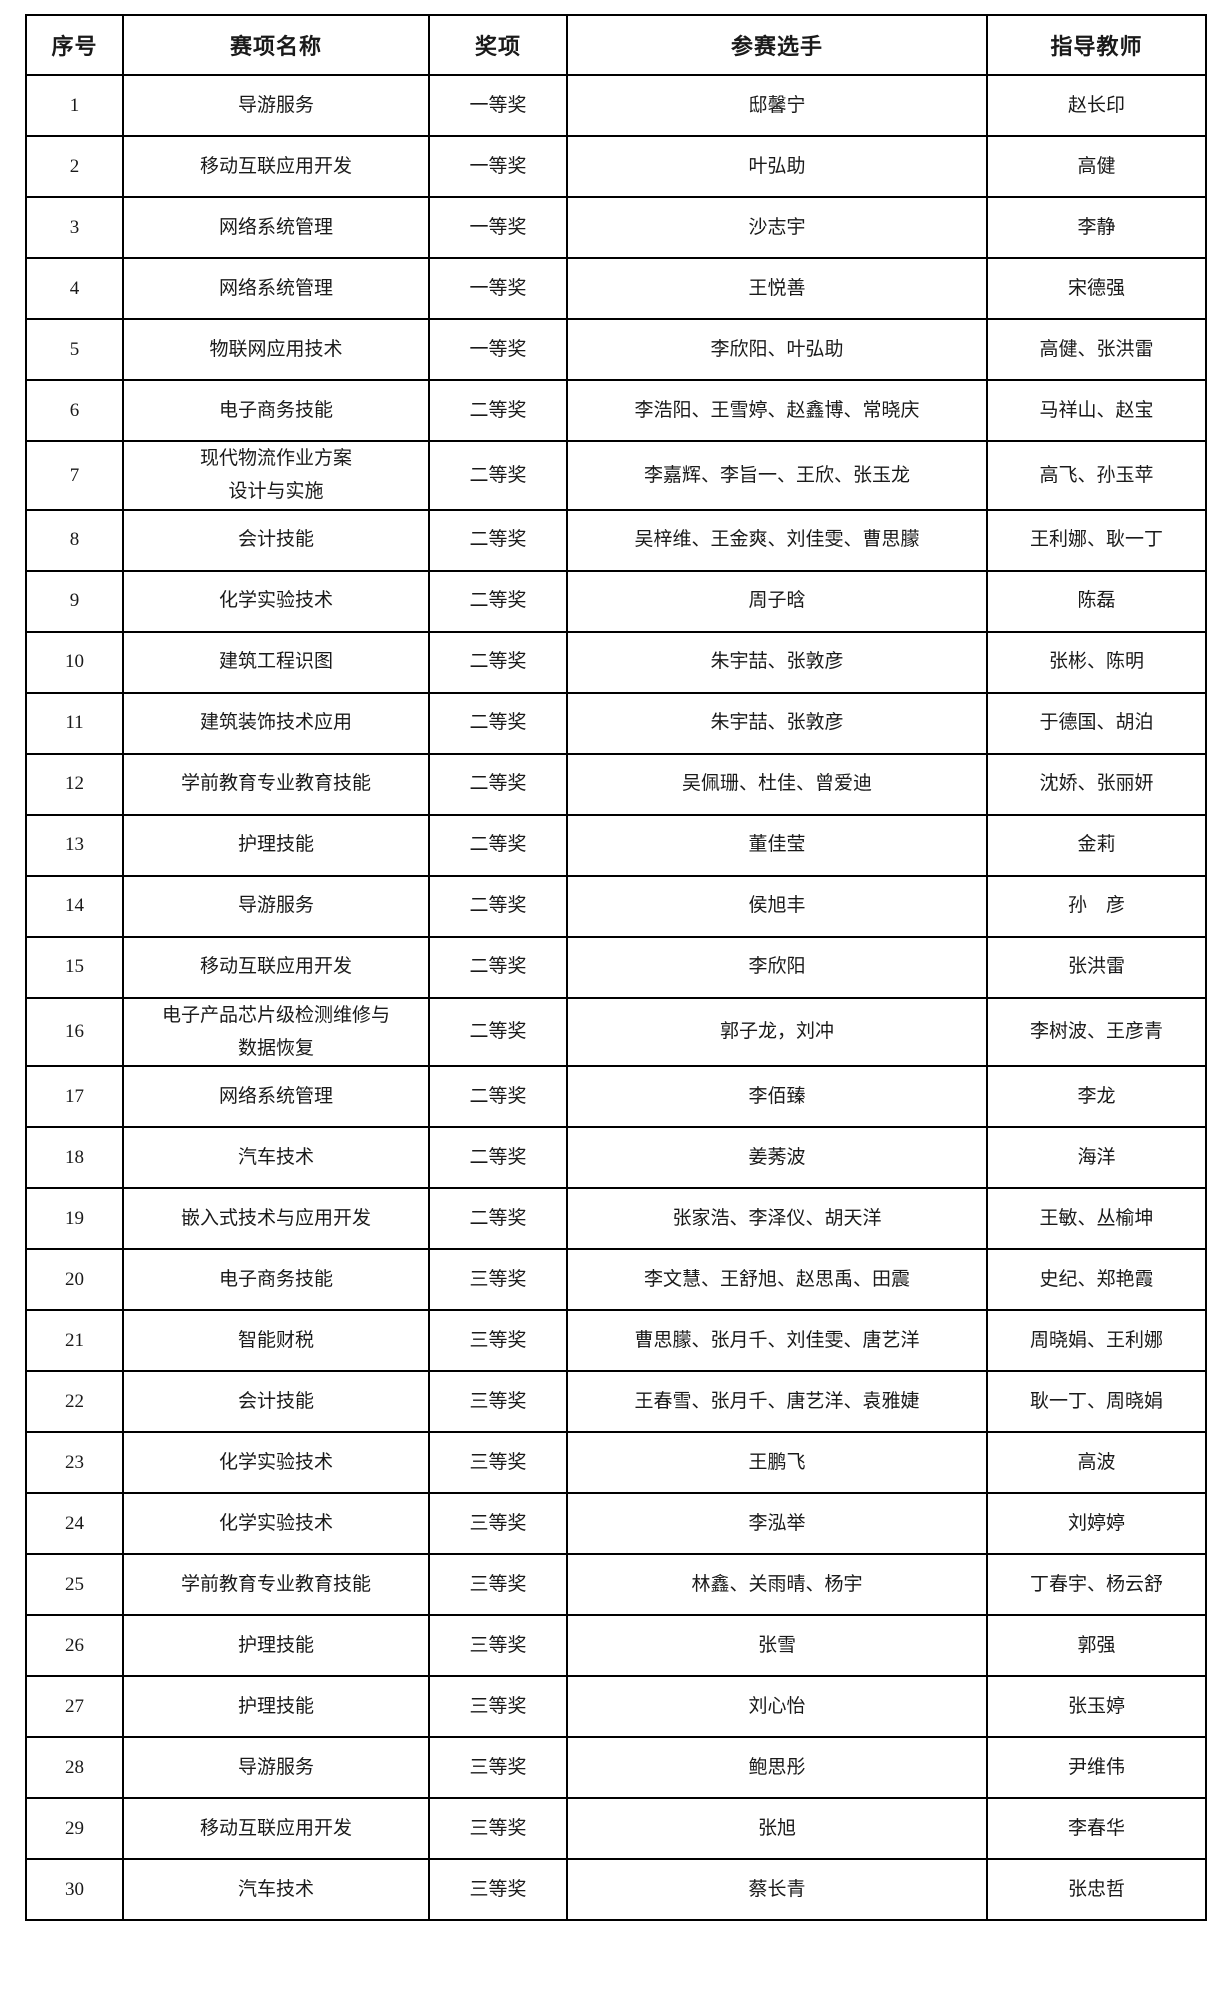 This screenshot has width=1227, height=1993. I want to click on cell-row-number: 10, so click(74, 662).